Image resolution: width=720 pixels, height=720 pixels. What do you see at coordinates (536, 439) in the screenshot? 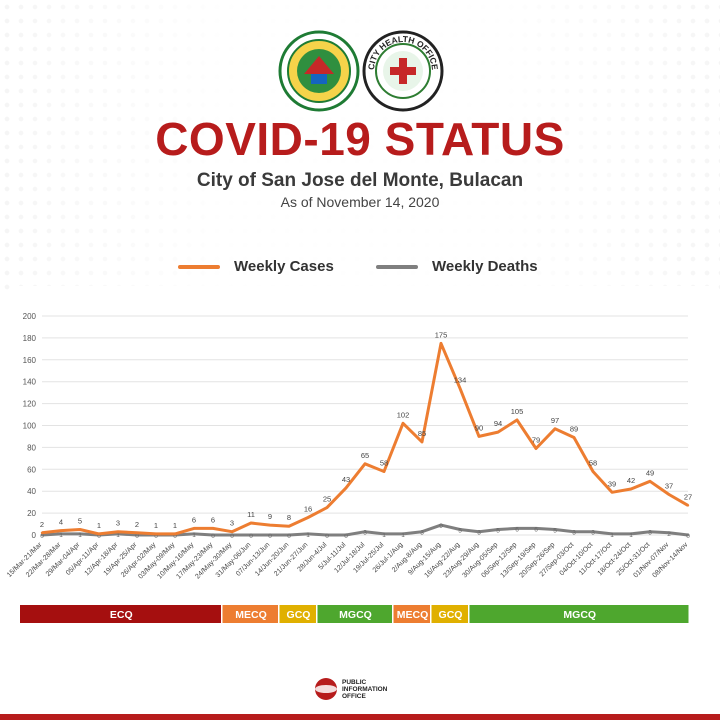
I see `cases-series-data-label: 79` at bounding box center [536, 439].